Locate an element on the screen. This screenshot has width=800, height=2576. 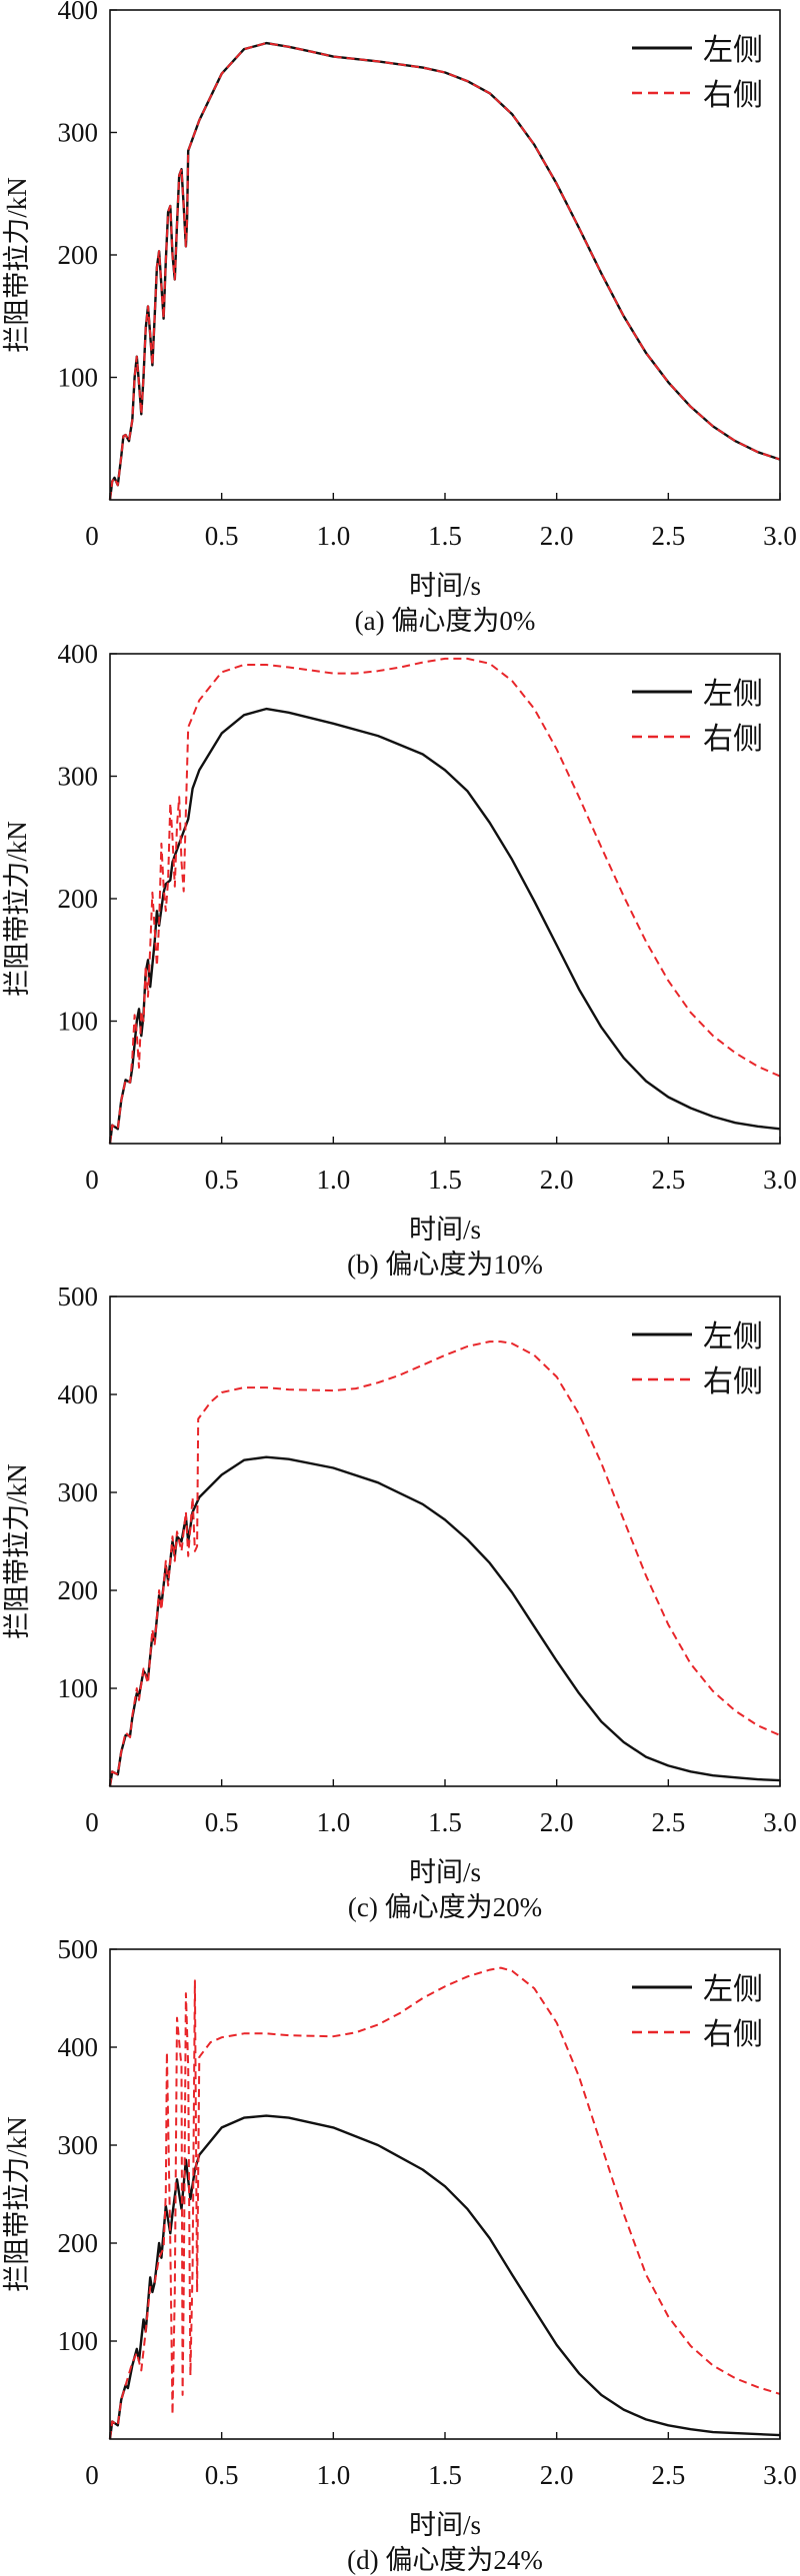
chart-caption: (b) 偏心度为10% is located at coordinates (445, 1265).